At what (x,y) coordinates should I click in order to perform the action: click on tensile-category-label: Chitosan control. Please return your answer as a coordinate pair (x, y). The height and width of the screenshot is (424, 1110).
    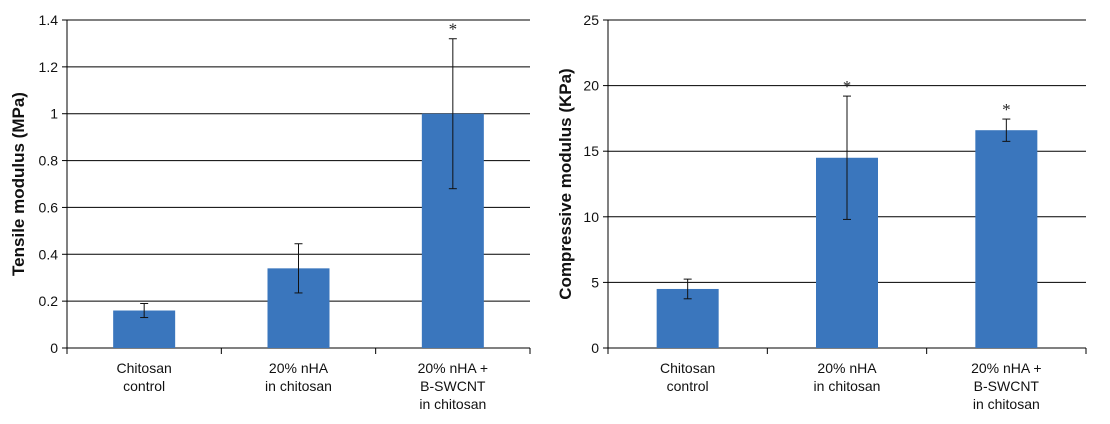
    Looking at the image, I should click on (144, 377).